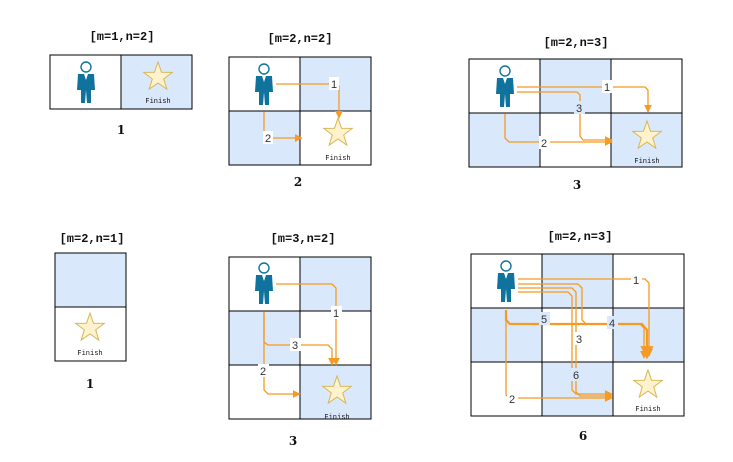  What do you see at coordinates (122, 37) in the screenshot?
I see `panel-title: [m=1,n=2]` at bounding box center [122, 37].